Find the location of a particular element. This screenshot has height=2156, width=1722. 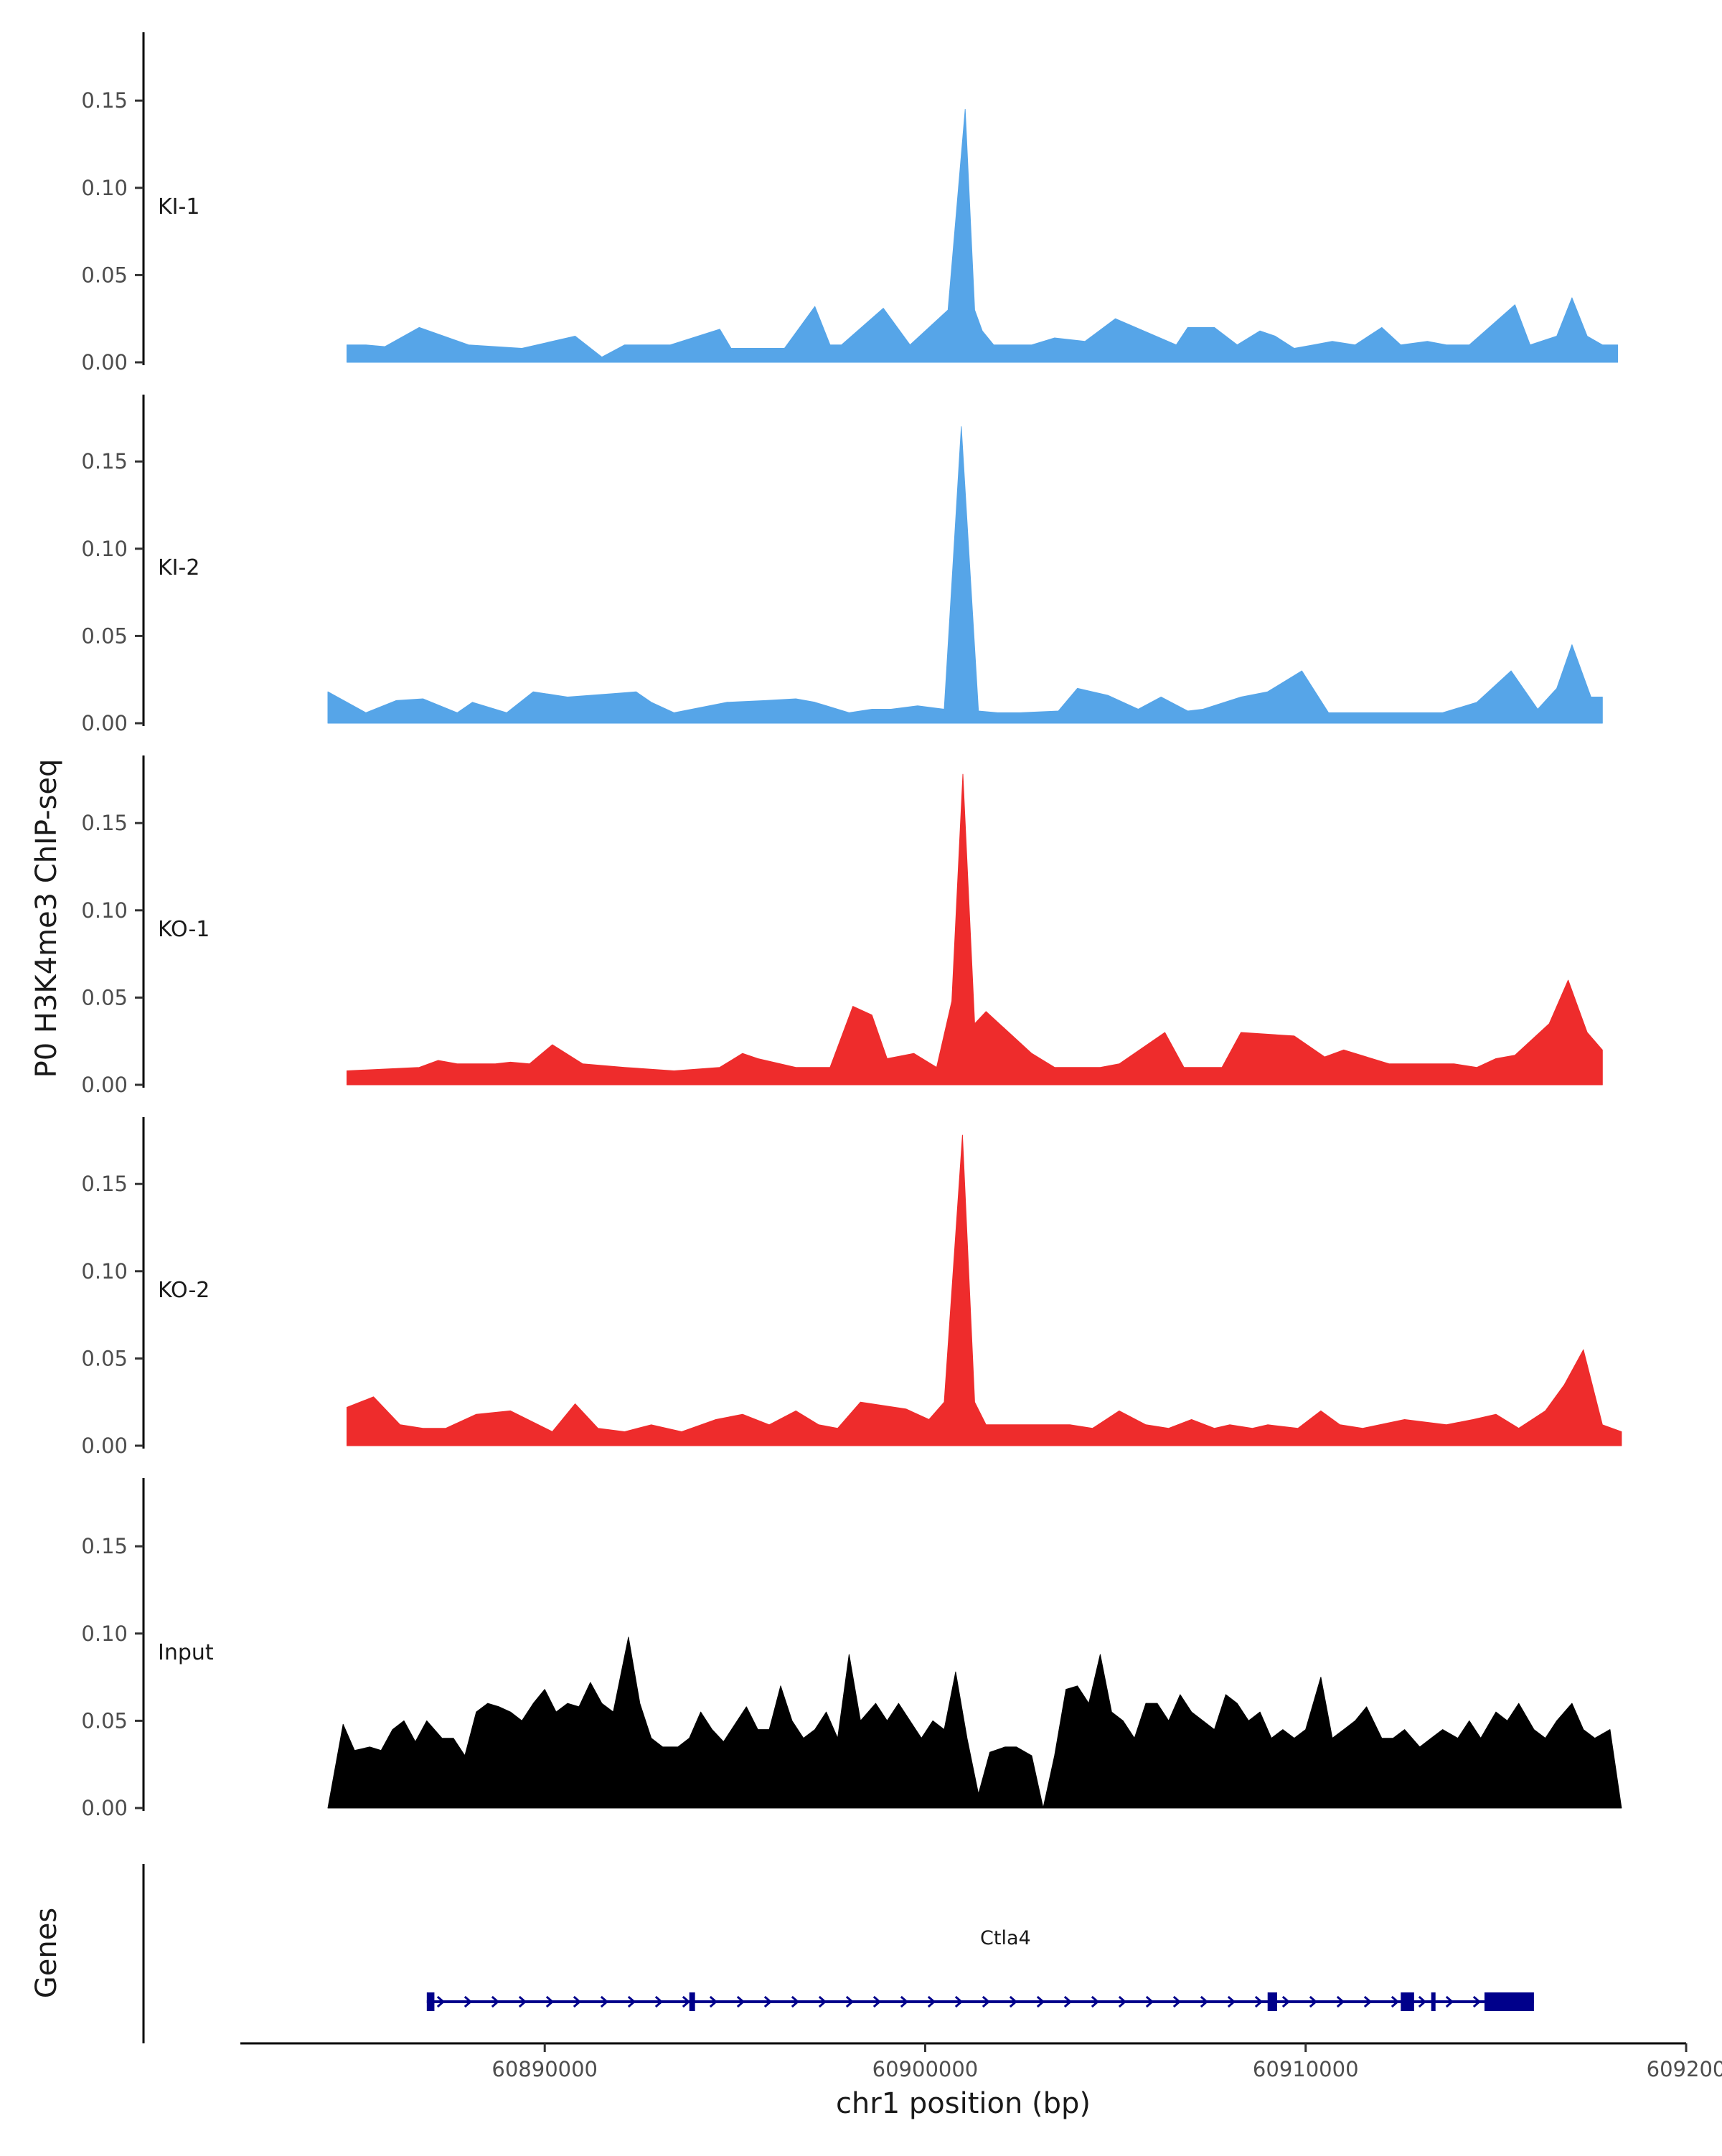

y-tick-label-ko-2: 0.15 is located at coordinates (104, 1184).